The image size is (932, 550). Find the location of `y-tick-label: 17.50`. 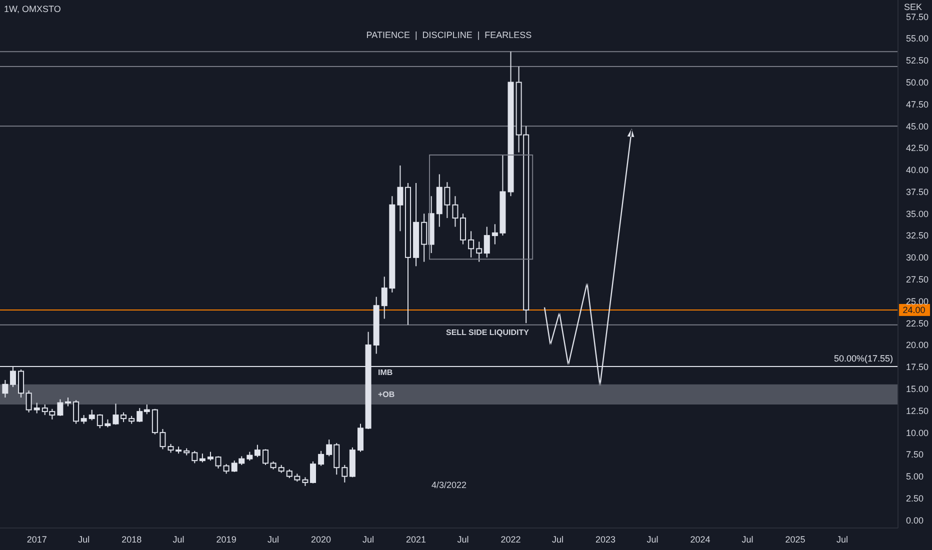

y-tick-label: 17.50 is located at coordinates (917, 367).